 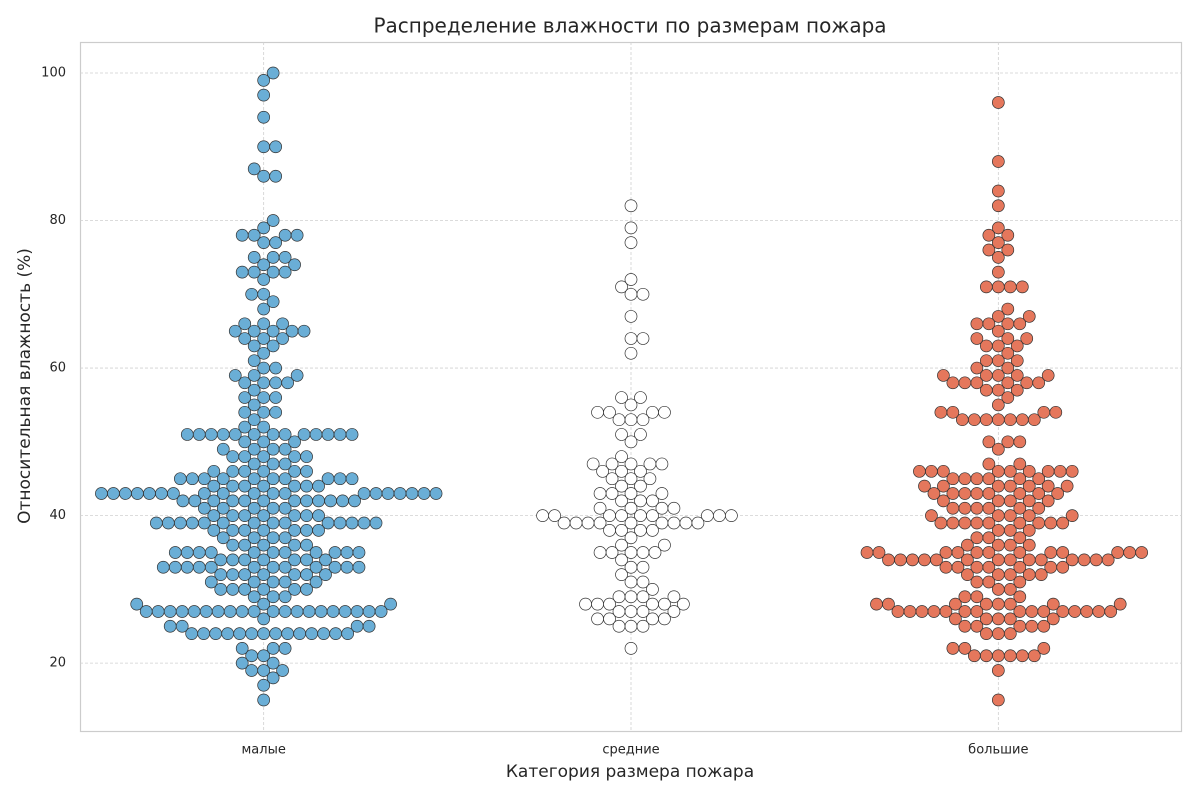 What do you see at coordinates (25, 386) in the screenshot?
I see `y-axis-label: Относительная влажность (%)` at bounding box center [25, 386].